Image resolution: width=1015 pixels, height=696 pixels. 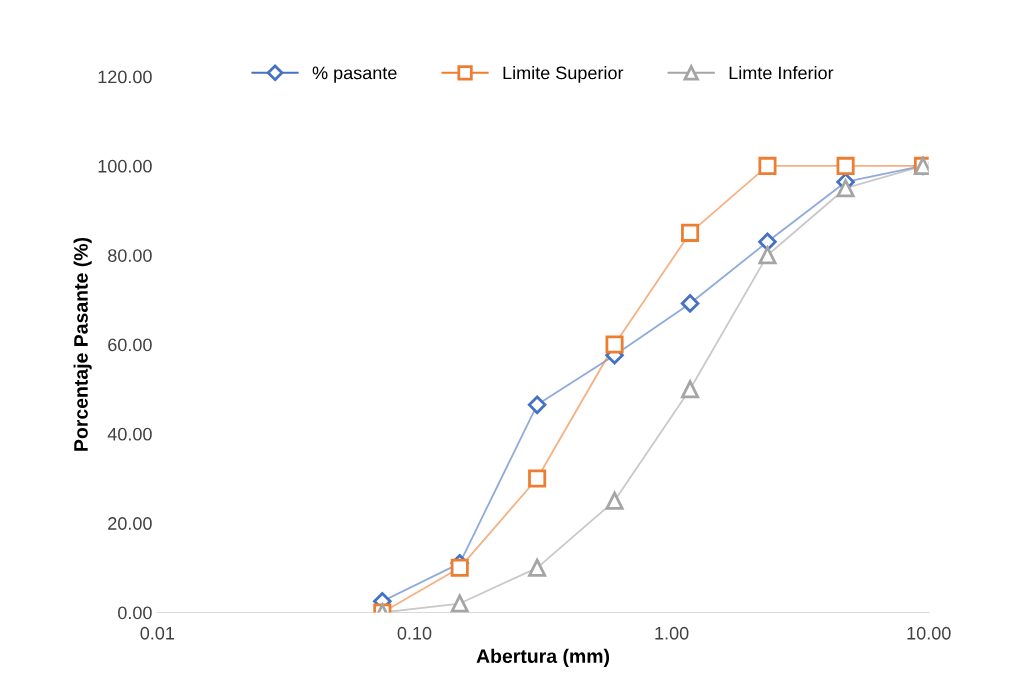 I want to click on y-tick-label: 60.00, so click(x=130, y=345).